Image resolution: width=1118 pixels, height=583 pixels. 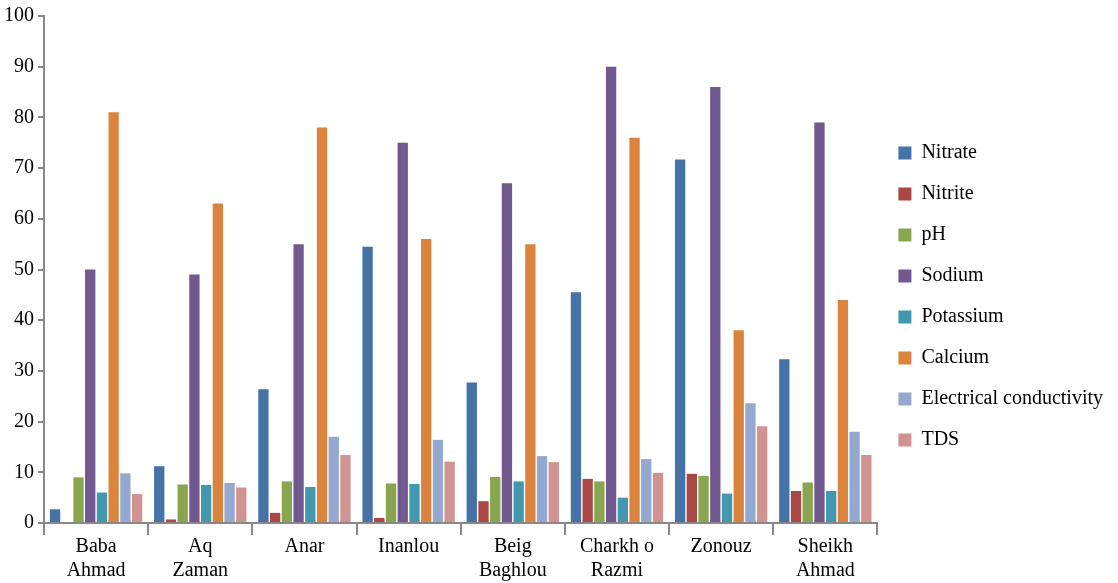 I want to click on y-tick-label: 10, so click(x=24, y=470).